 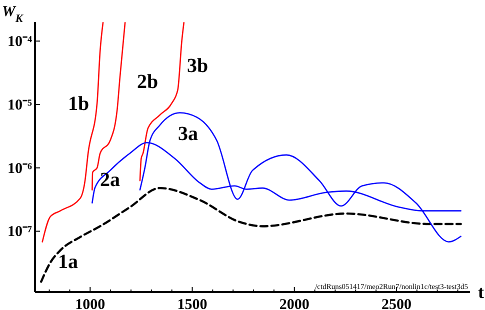 I want to click on series-label: 3b, so click(x=197, y=66).